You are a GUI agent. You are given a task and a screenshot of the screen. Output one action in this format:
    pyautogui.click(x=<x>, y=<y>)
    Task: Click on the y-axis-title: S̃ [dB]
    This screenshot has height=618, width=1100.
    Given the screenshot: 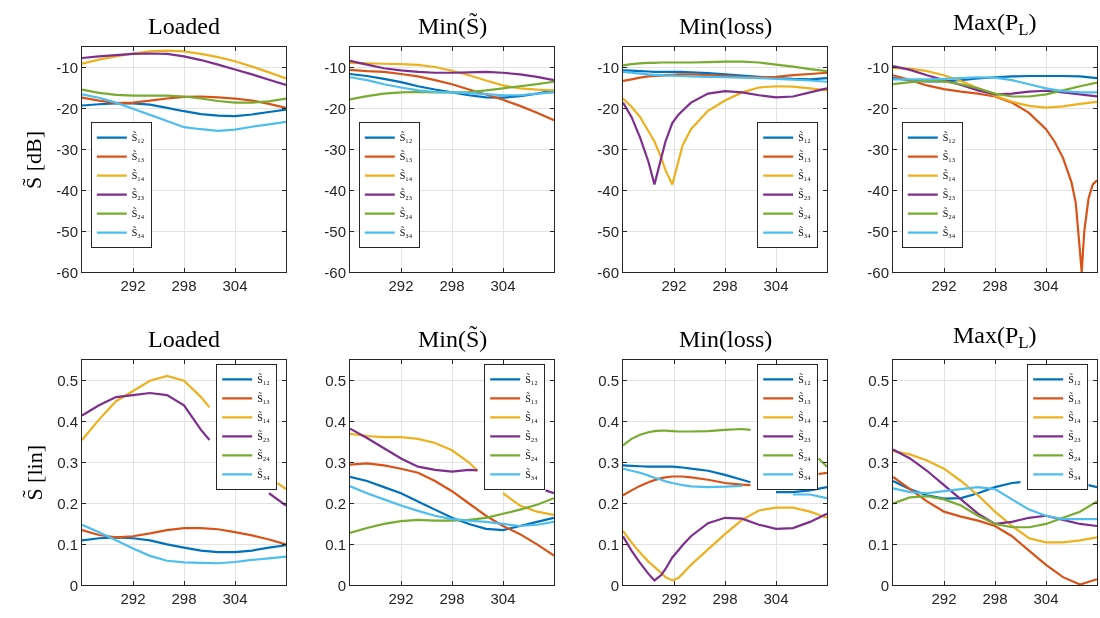 What is the action you would take?
    pyautogui.click(x=34, y=159)
    